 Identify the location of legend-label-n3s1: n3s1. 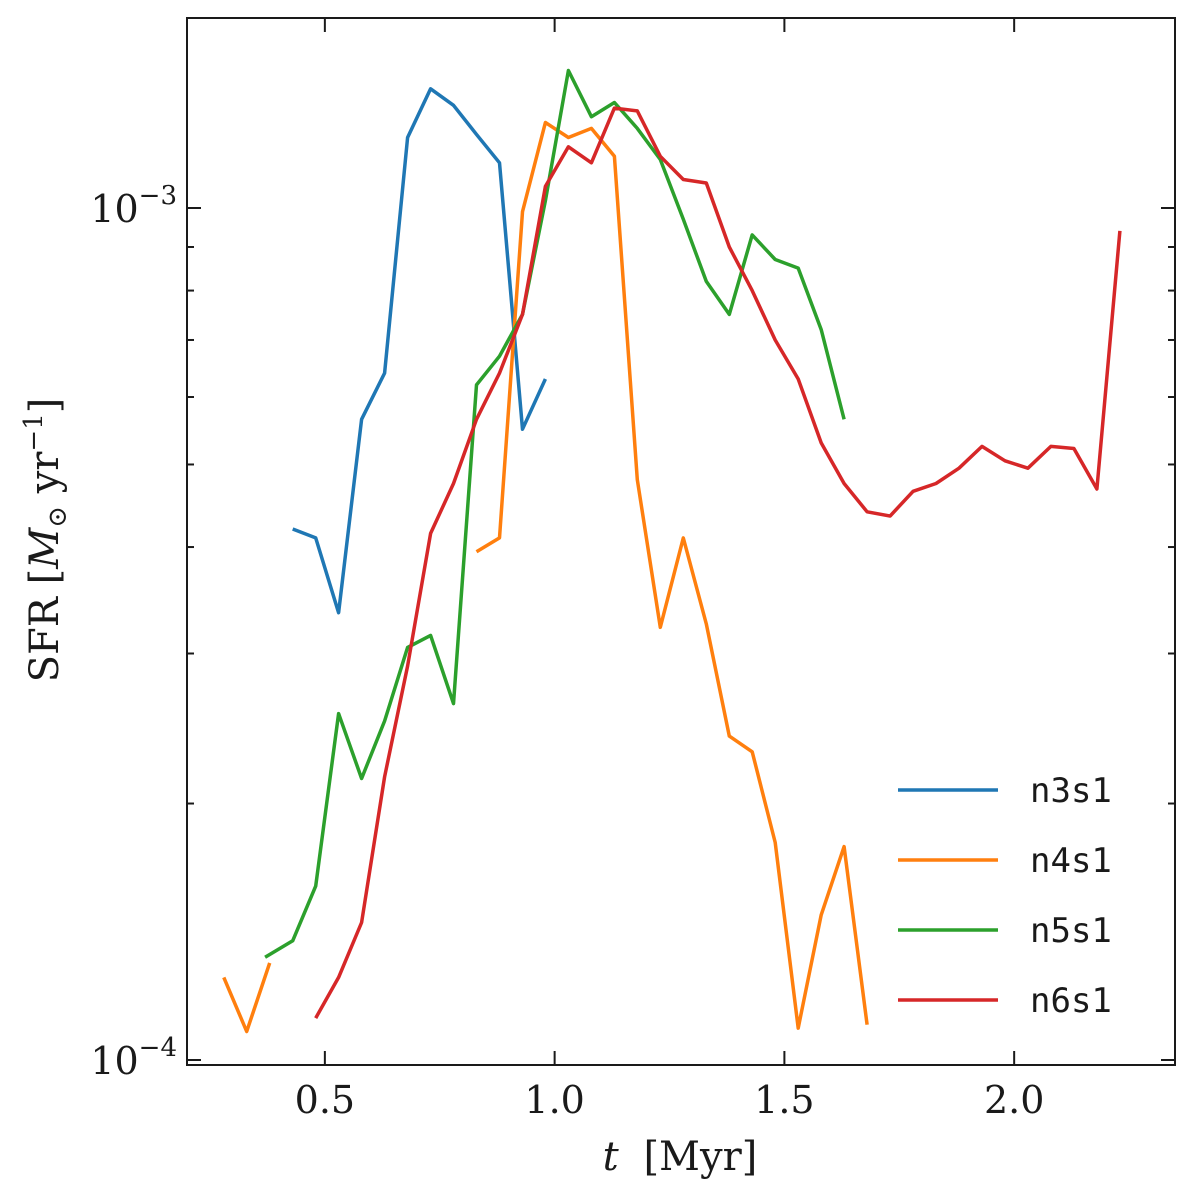
(1071, 791).